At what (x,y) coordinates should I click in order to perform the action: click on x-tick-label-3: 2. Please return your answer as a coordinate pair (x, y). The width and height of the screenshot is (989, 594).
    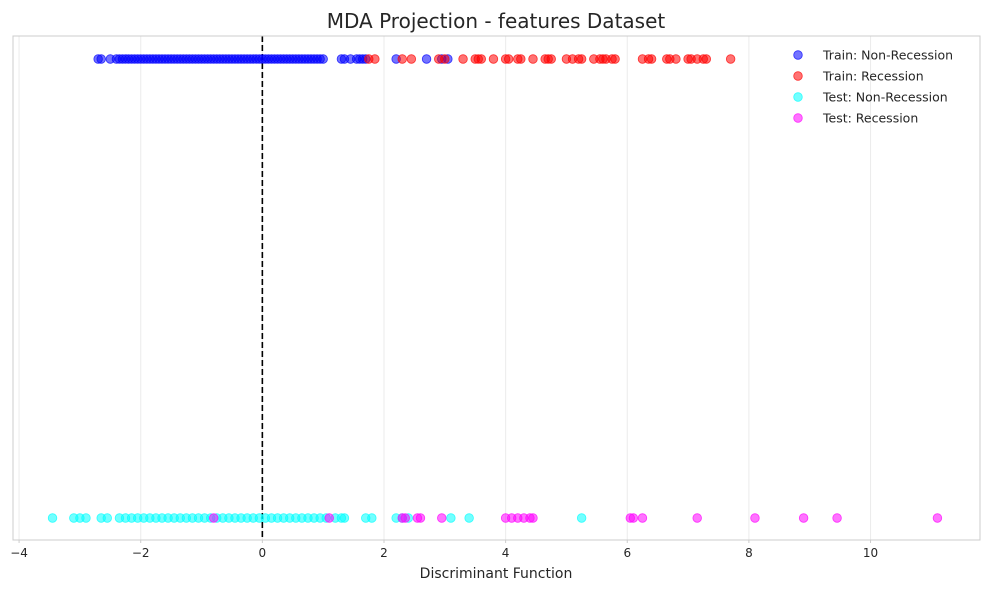
    Looking at the image, I should click on (384, 553).